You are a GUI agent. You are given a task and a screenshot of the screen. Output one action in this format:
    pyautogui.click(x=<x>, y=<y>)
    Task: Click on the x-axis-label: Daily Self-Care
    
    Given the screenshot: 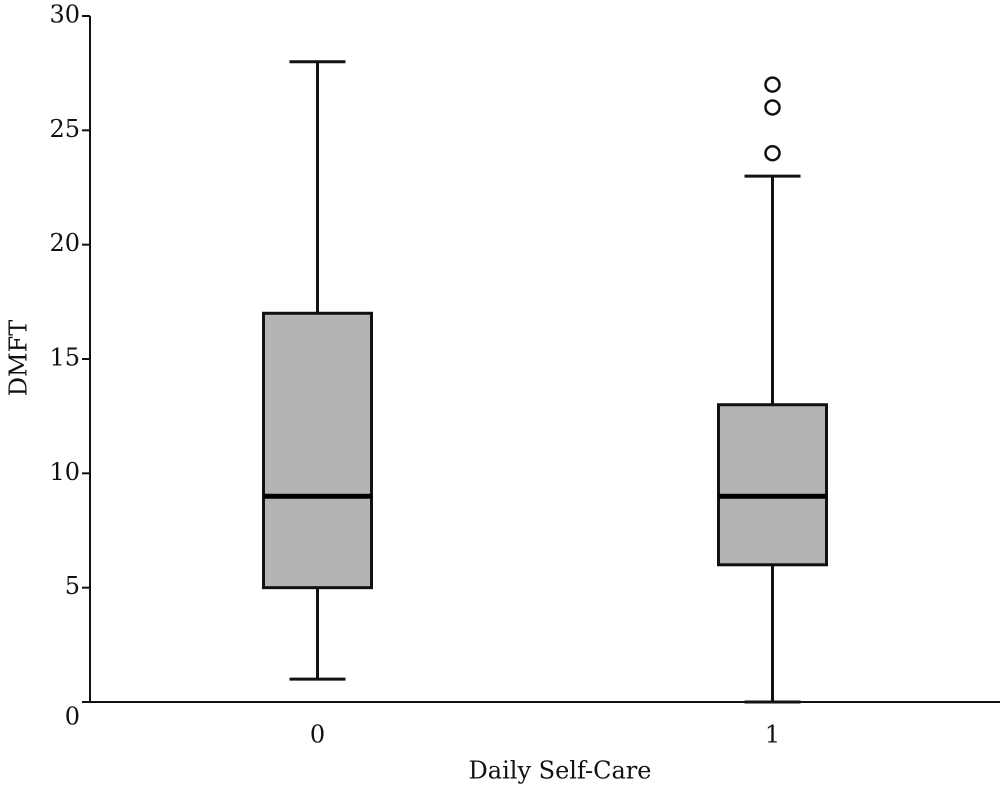 What is the action you would take?
    pyautogui.click(x=560, y=771)
    